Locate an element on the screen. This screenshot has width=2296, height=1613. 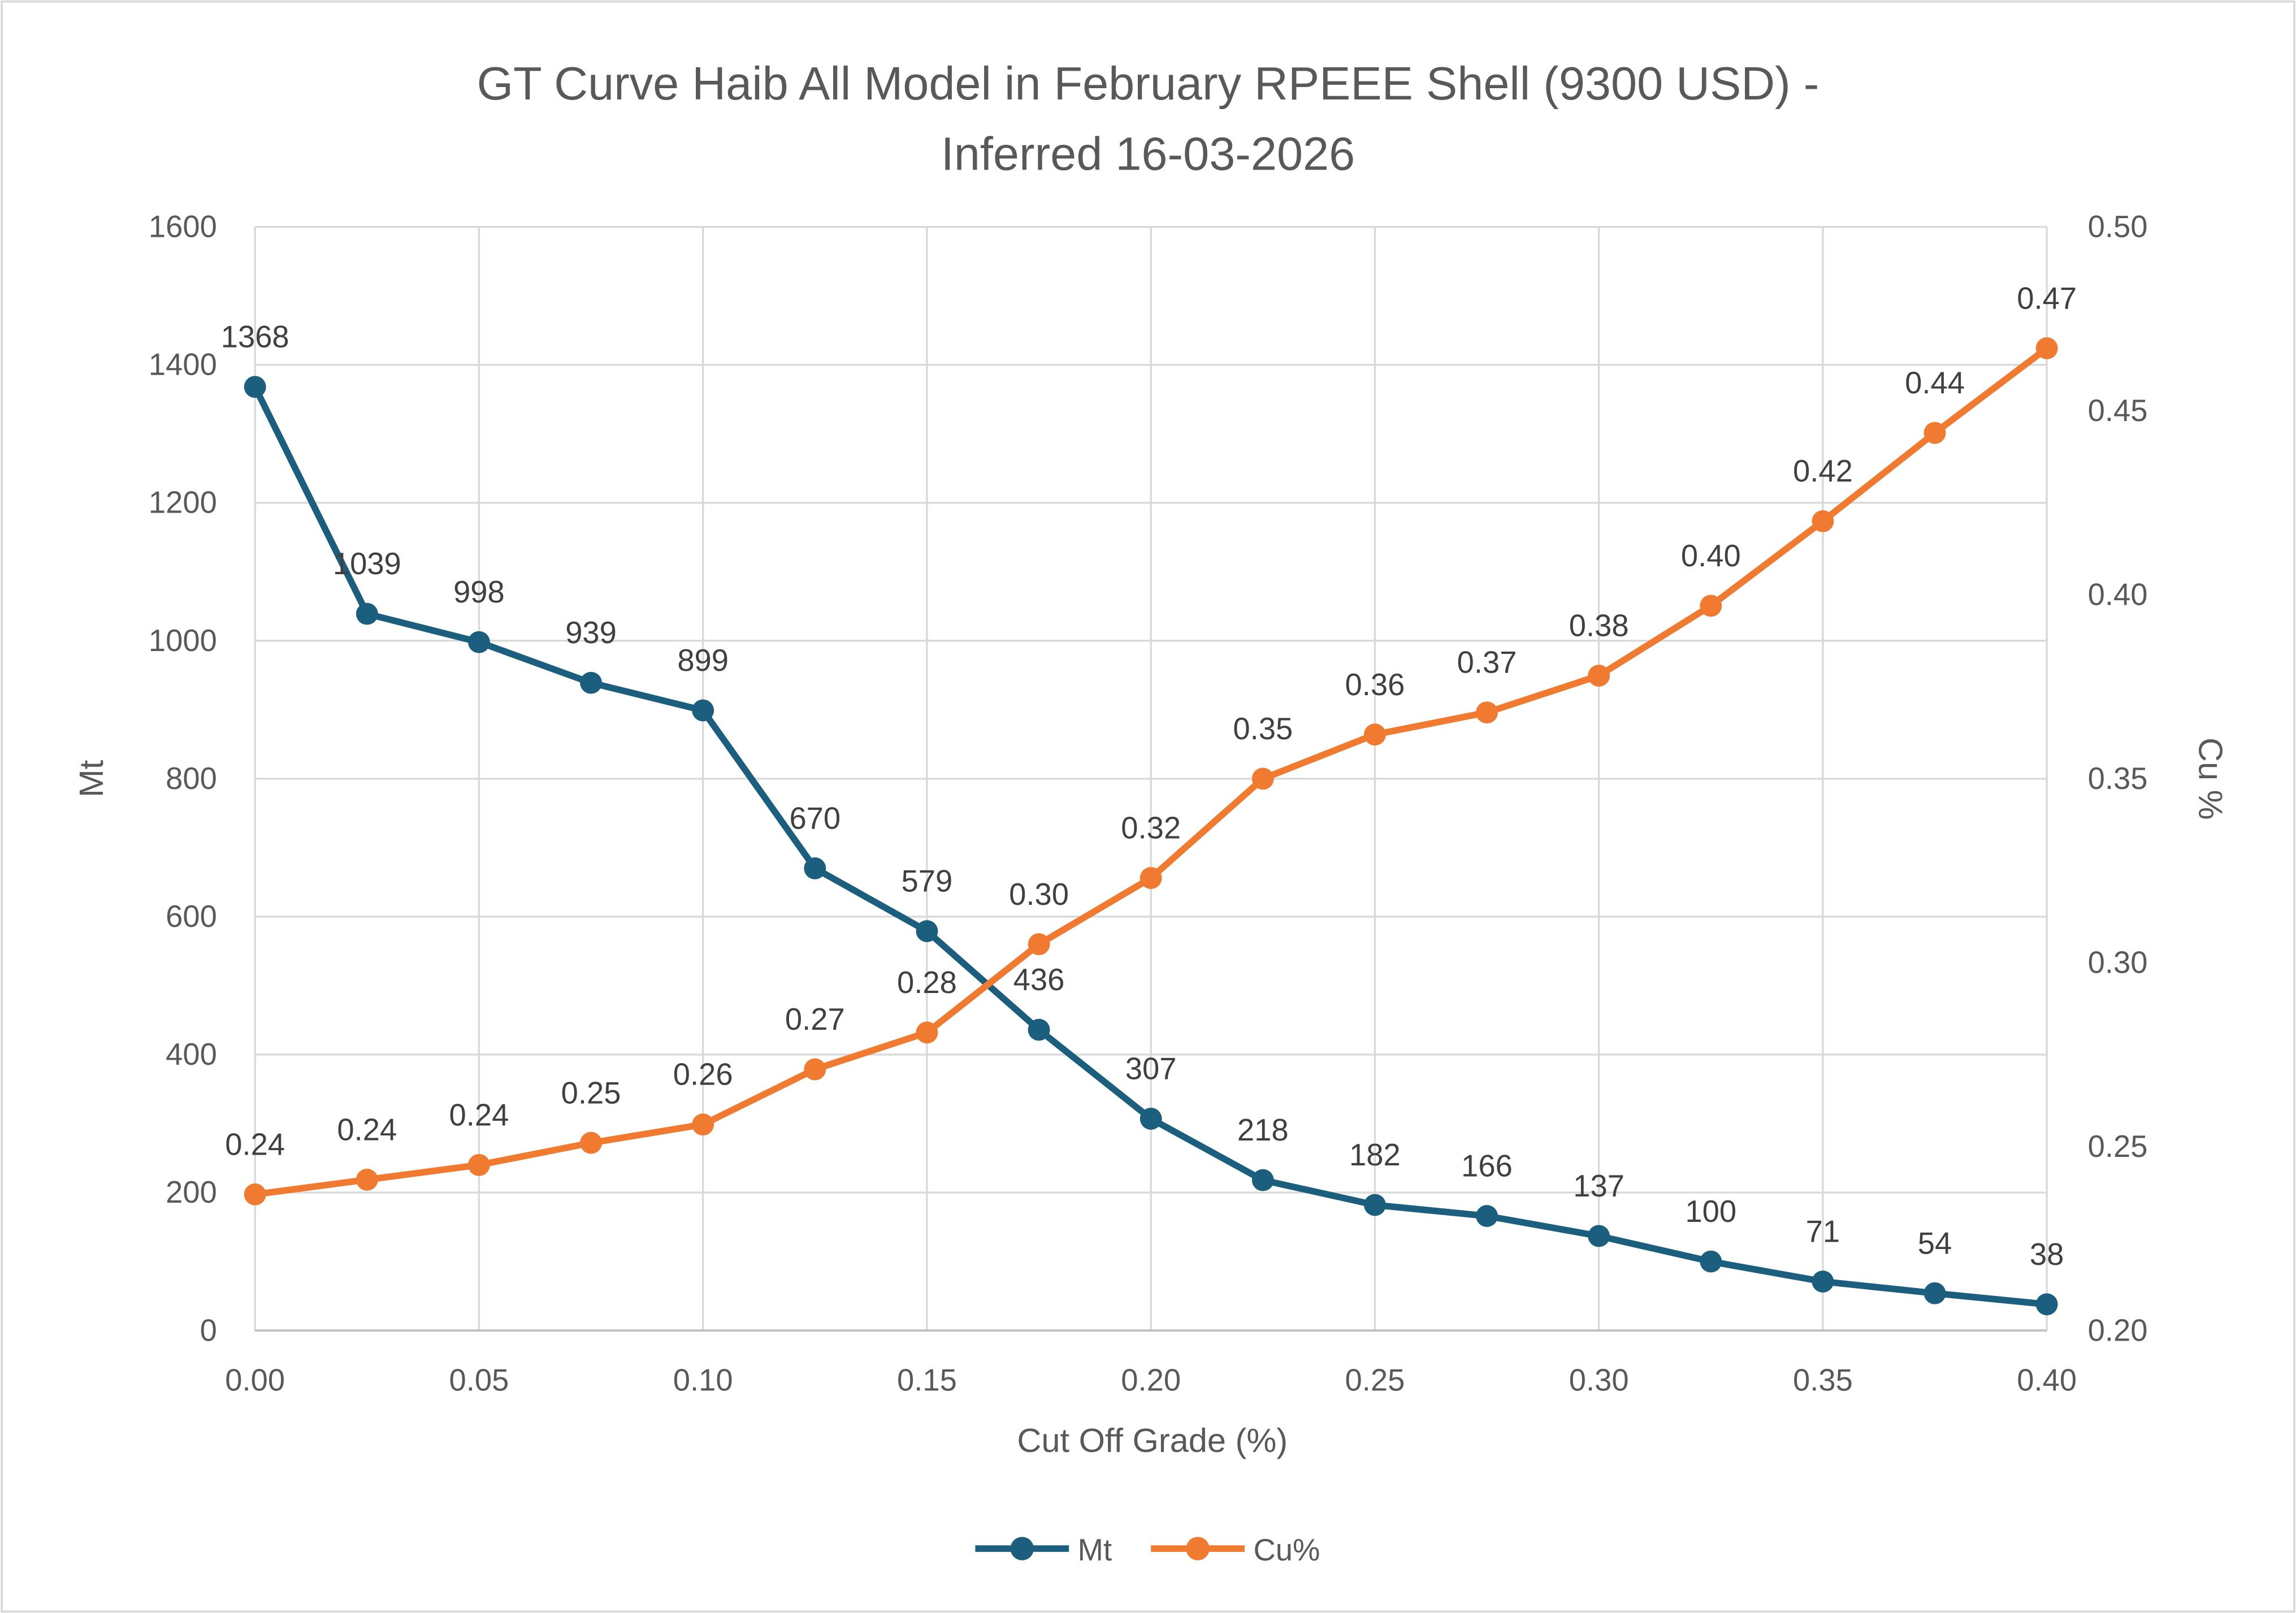
y-tick-label: 600 is located at coordinates (191, 916).